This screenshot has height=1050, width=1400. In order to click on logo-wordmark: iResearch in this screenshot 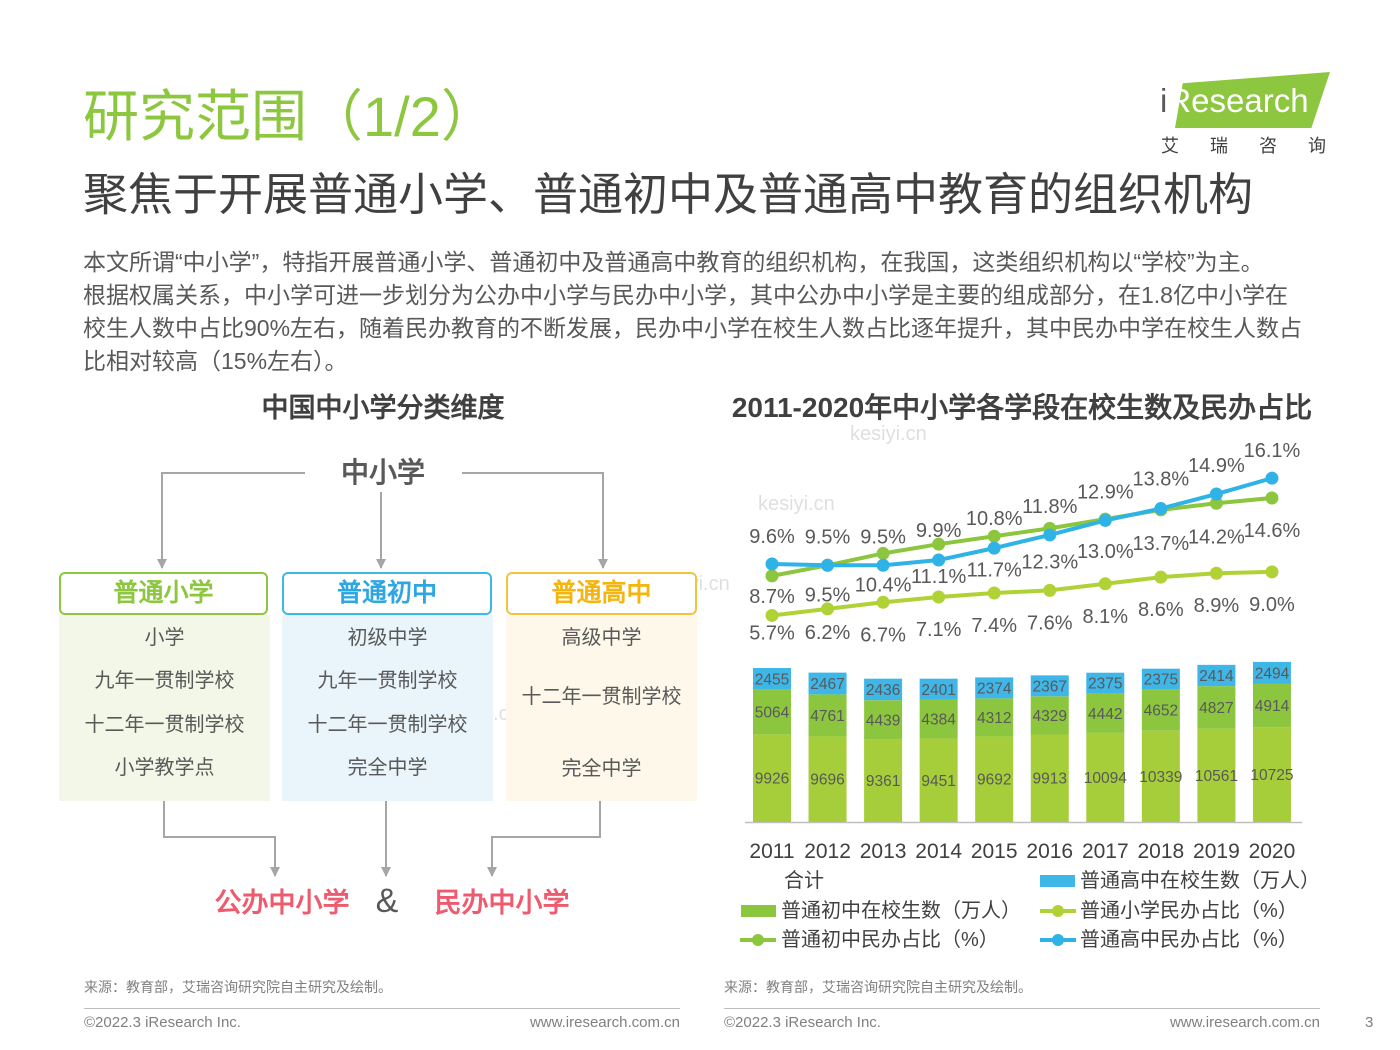, I will do `click(1234, 100)`.